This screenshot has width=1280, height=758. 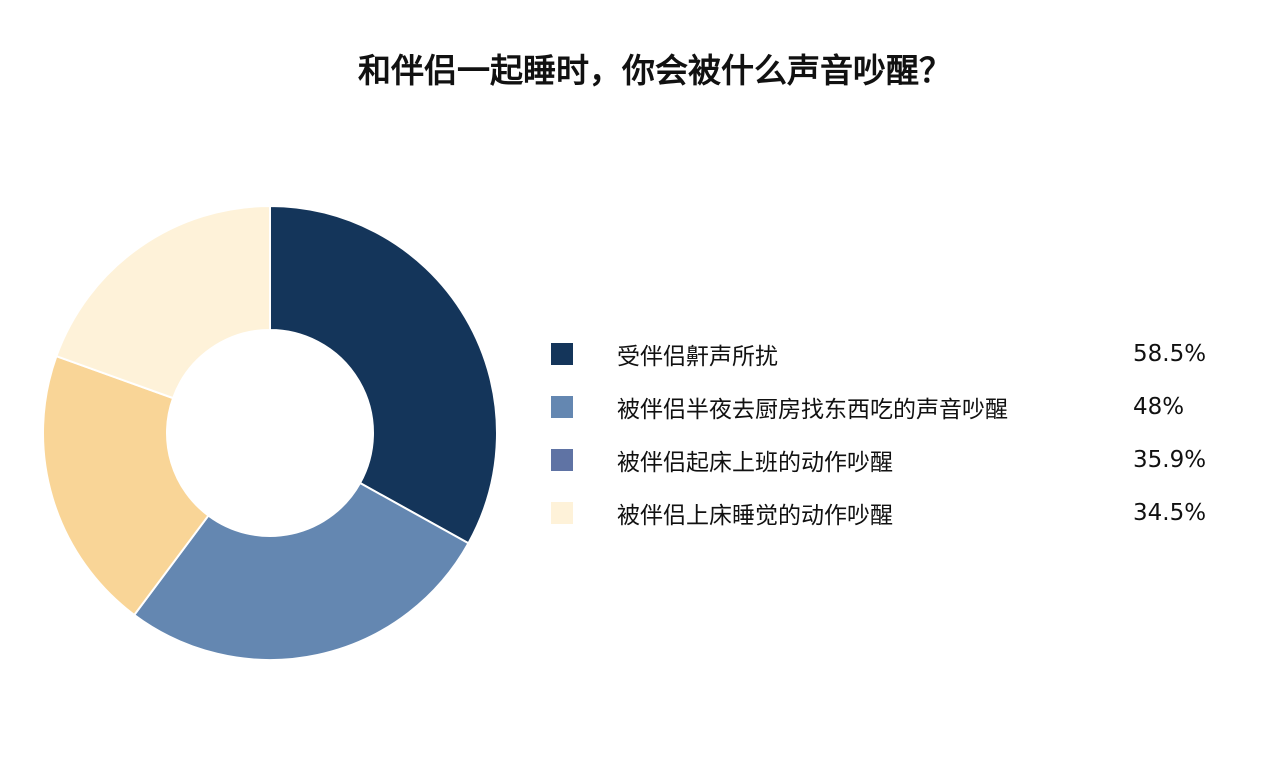 I want to click on legend-item: 被伴侣起床上班的动作吵醒 35.9%, so click(x=878, y=460).